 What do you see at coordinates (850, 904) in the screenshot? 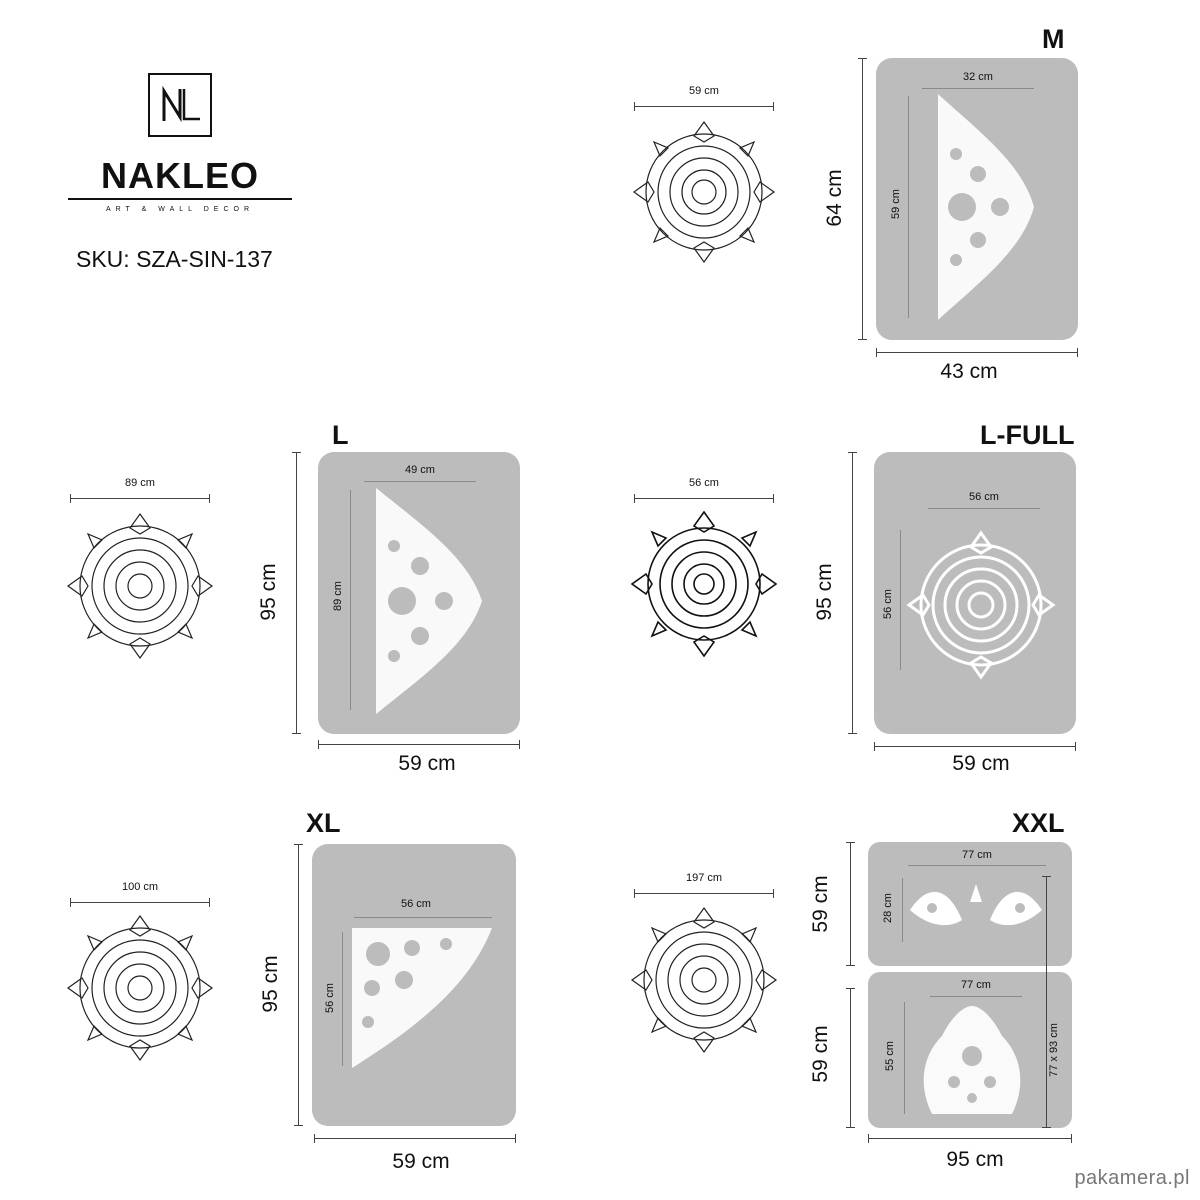
I see `sheet1-height-line-xxl` at bounding box center [850, 904].